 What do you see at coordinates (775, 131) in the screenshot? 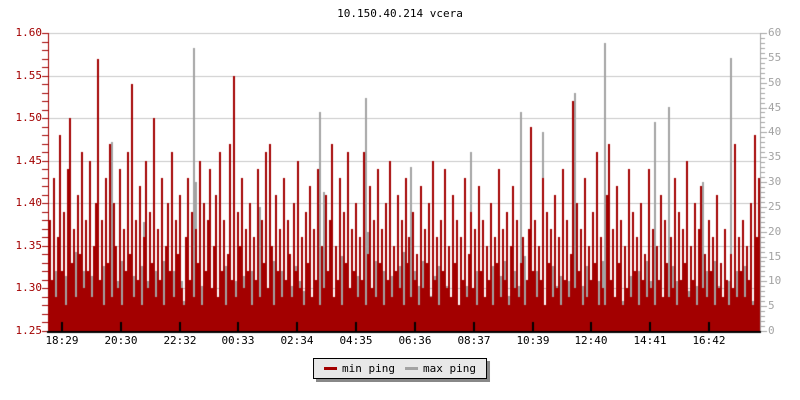
I see `right-axis-label: 40` at bounding box center [775, 131].